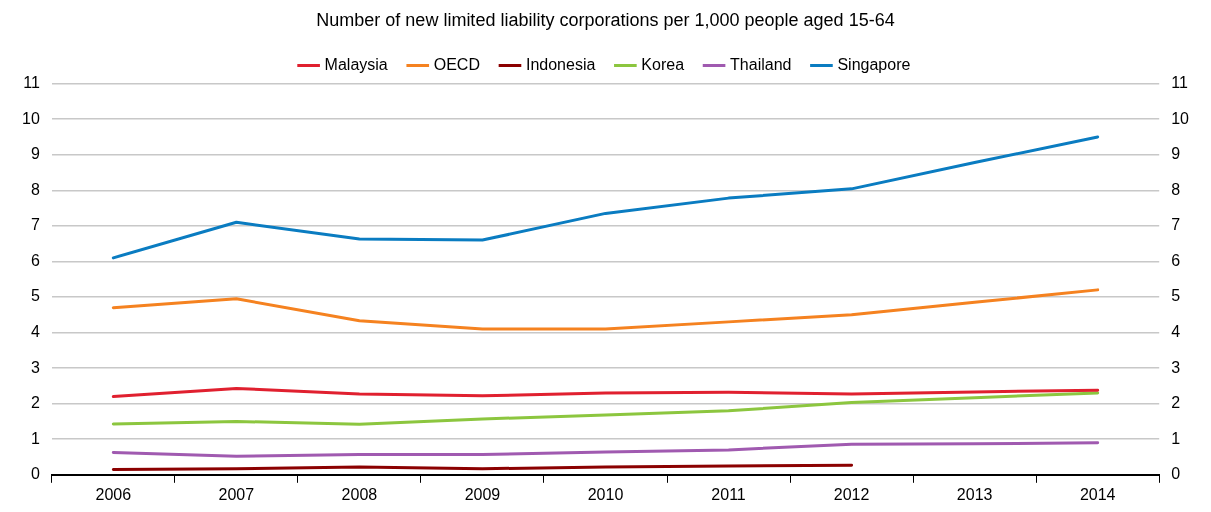 This screenshot has height=512, width=1211. Describe the element at coordinates (35, 225) in the screenshot. I see `y-tick-label: 7` at that location.